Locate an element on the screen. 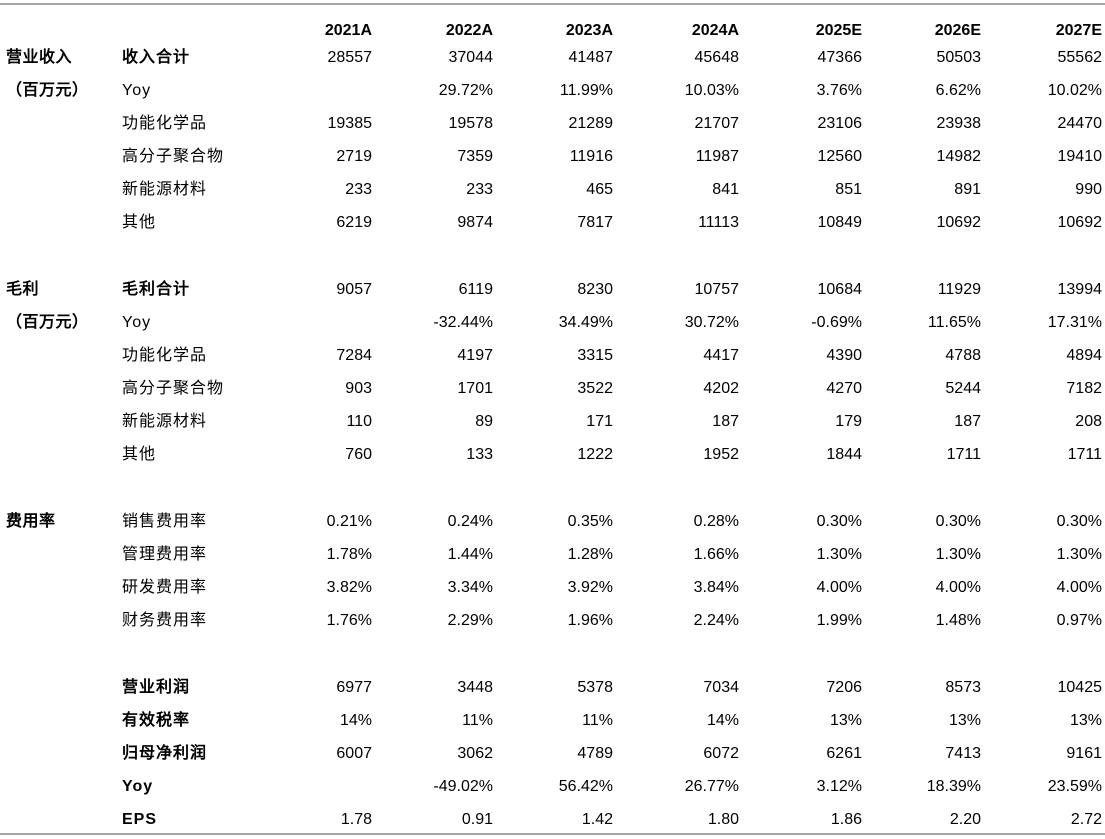 Image resolution: width=1105 pixels, height=839 pixels. year-header: 2027E is located at coordinates (1078, 30).